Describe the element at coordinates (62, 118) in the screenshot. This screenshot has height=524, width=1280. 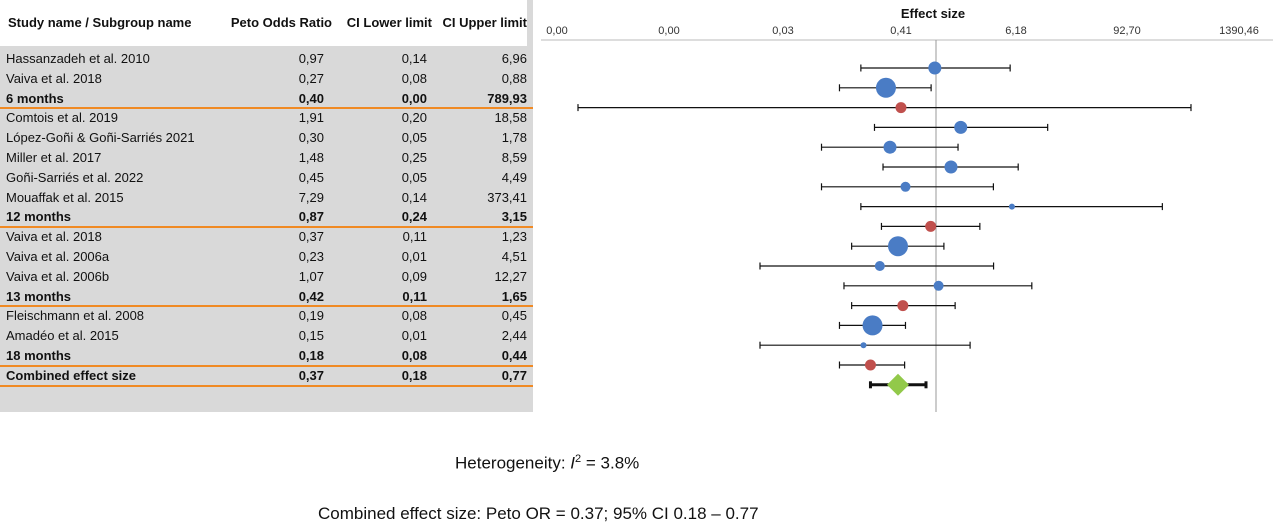
I see `study-name-cell: Comtois et al. 2019` at that location.